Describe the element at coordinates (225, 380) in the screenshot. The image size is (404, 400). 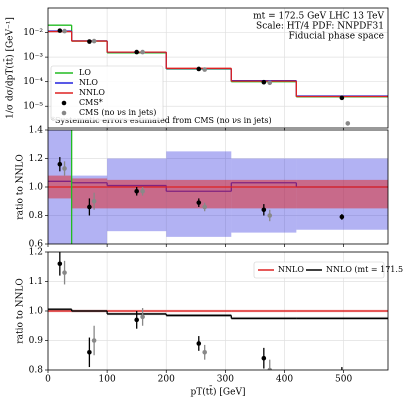
I see `x-tick-label: 300` at that location.